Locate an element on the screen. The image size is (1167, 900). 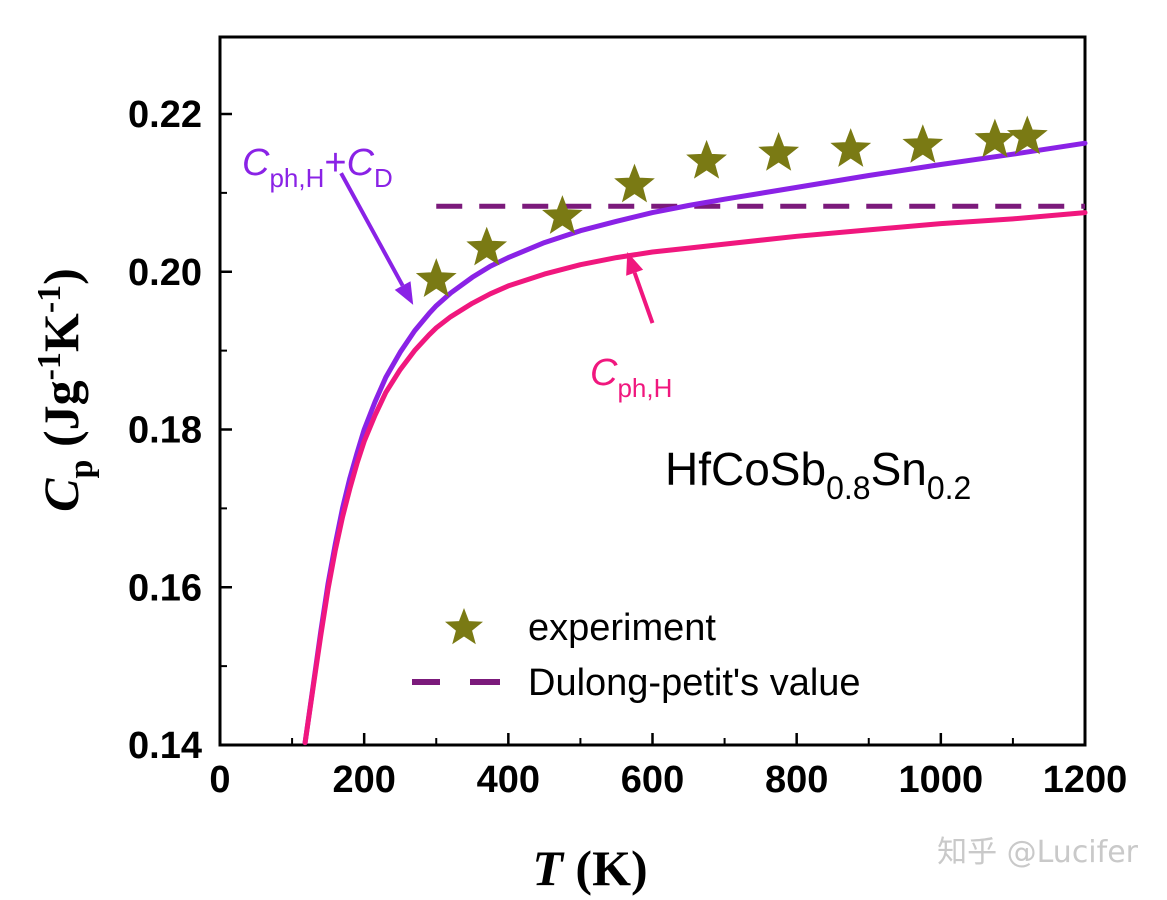
annotation-combined: Cph,H+CD is located at coordinates (328, 223).